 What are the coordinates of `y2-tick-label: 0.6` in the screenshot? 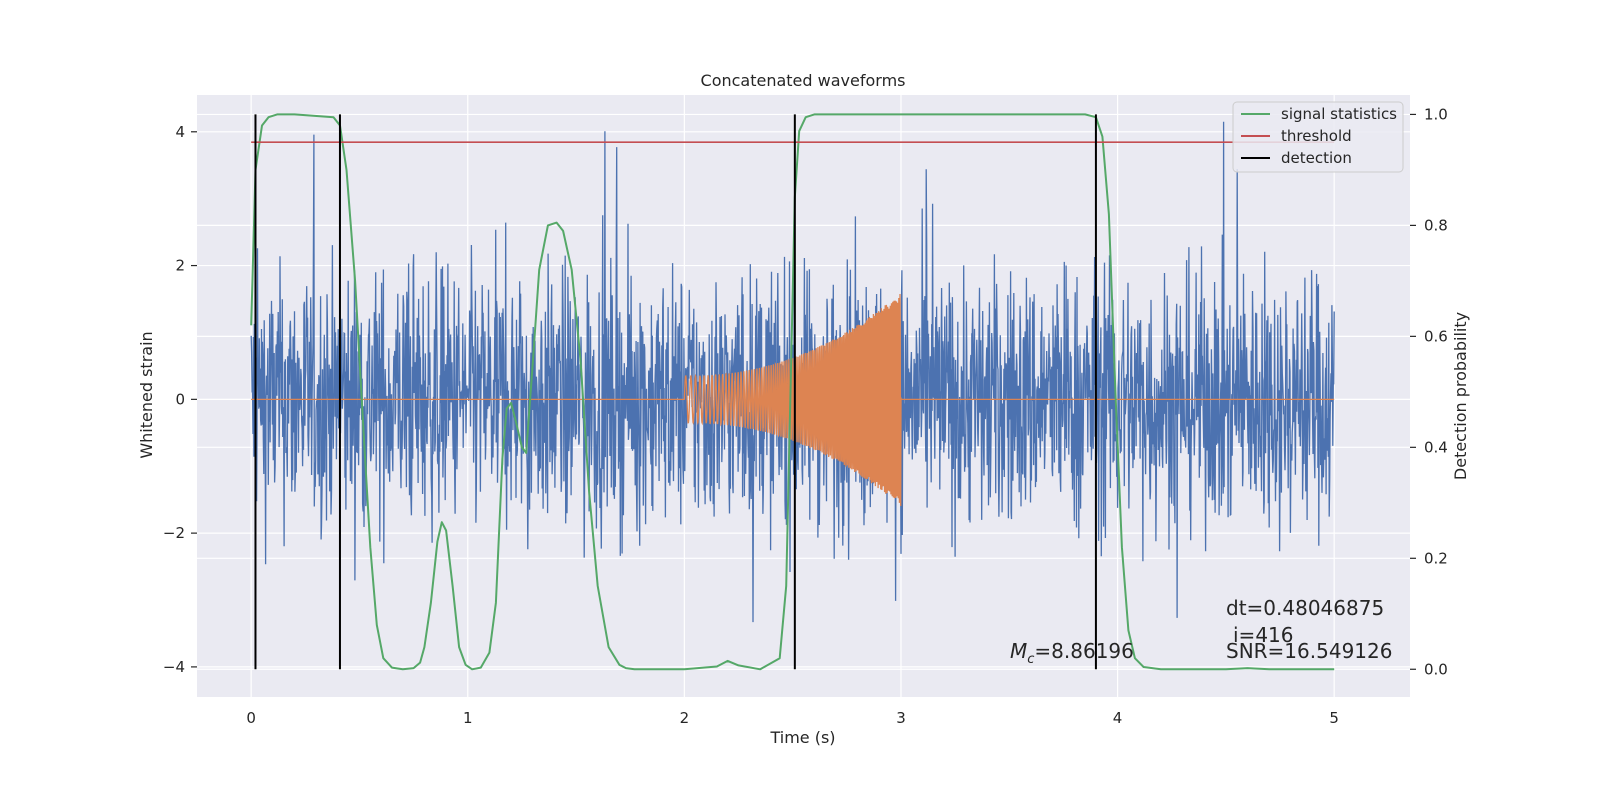 It's located at (1436, 336).